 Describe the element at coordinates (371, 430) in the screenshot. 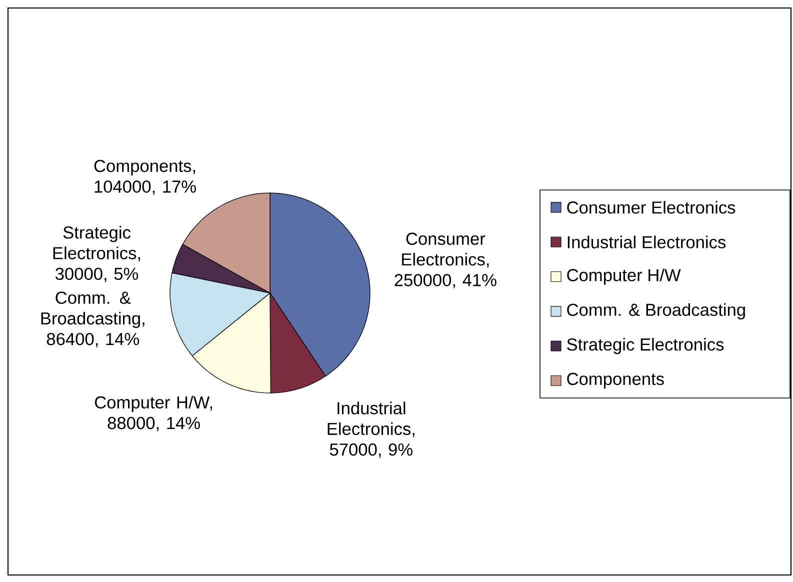

I see `data-label: Industrial Electronics, 57000, 9%` at that location.